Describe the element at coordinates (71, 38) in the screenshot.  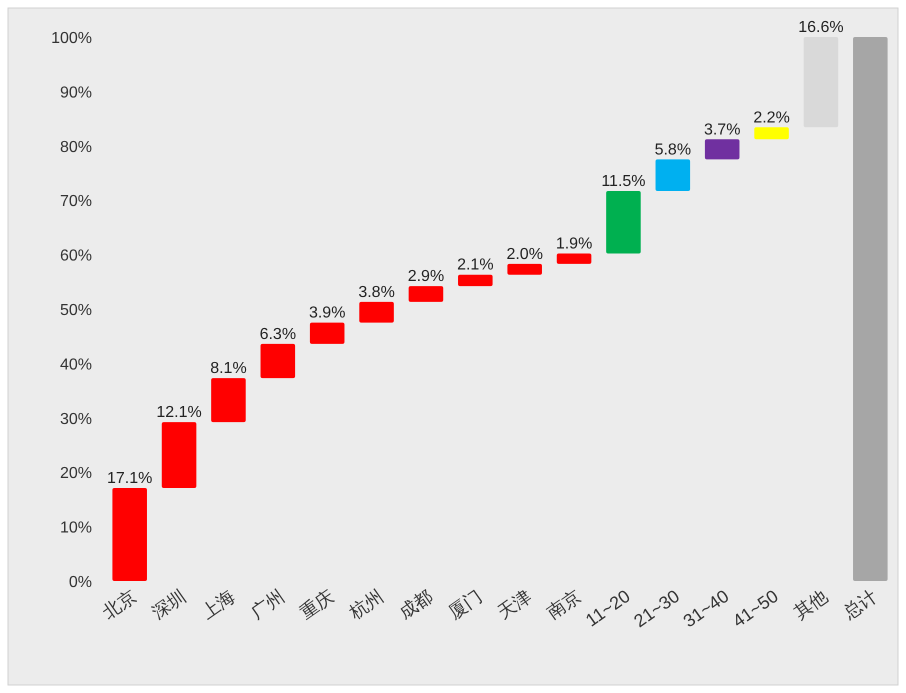
I see `y-tick-label: 100%` at that location.